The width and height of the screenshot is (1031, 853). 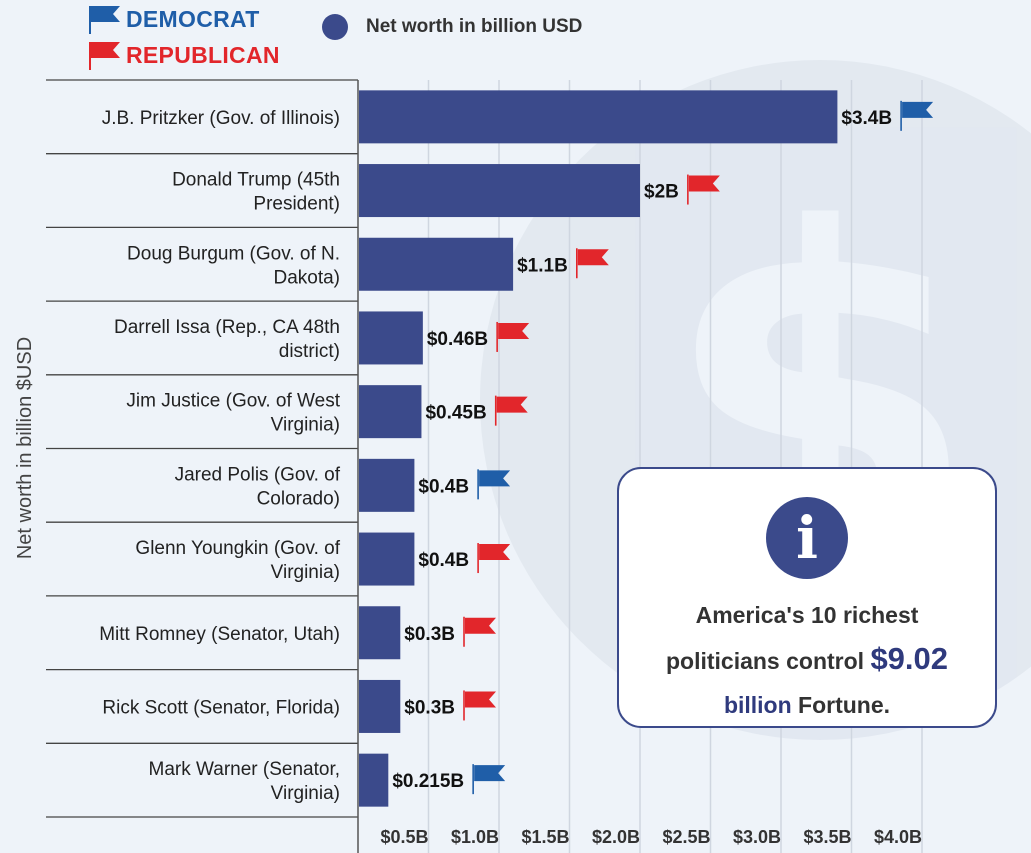 I want to click on info-suffix: Fortune., so click(x=844, y=705).